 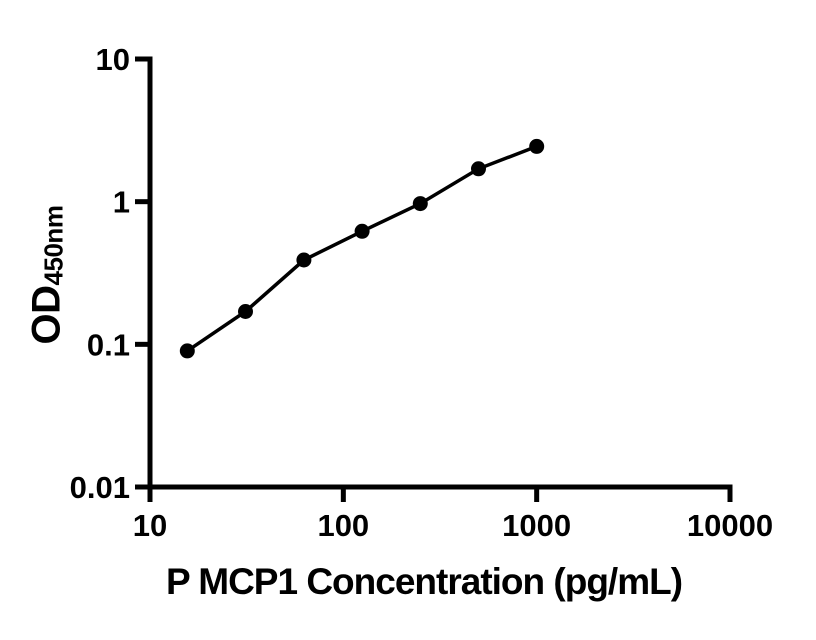 What do you see at coordinates (100, 487) in the screenshot?
I see `y-tick-label: 0.01` at bounding box center [100, 487].